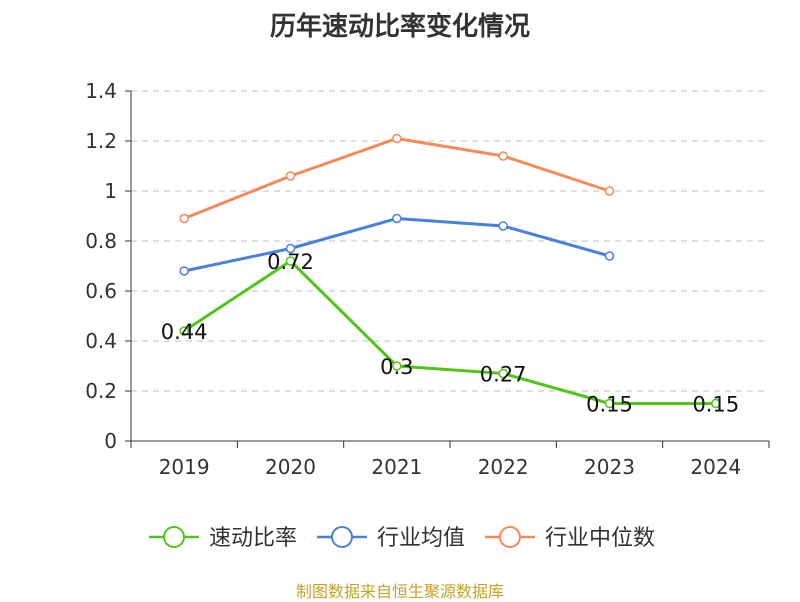  Describe the element at coordinates (110, 191) in the screenshot. I see `y-tick-label: 1` at that location.